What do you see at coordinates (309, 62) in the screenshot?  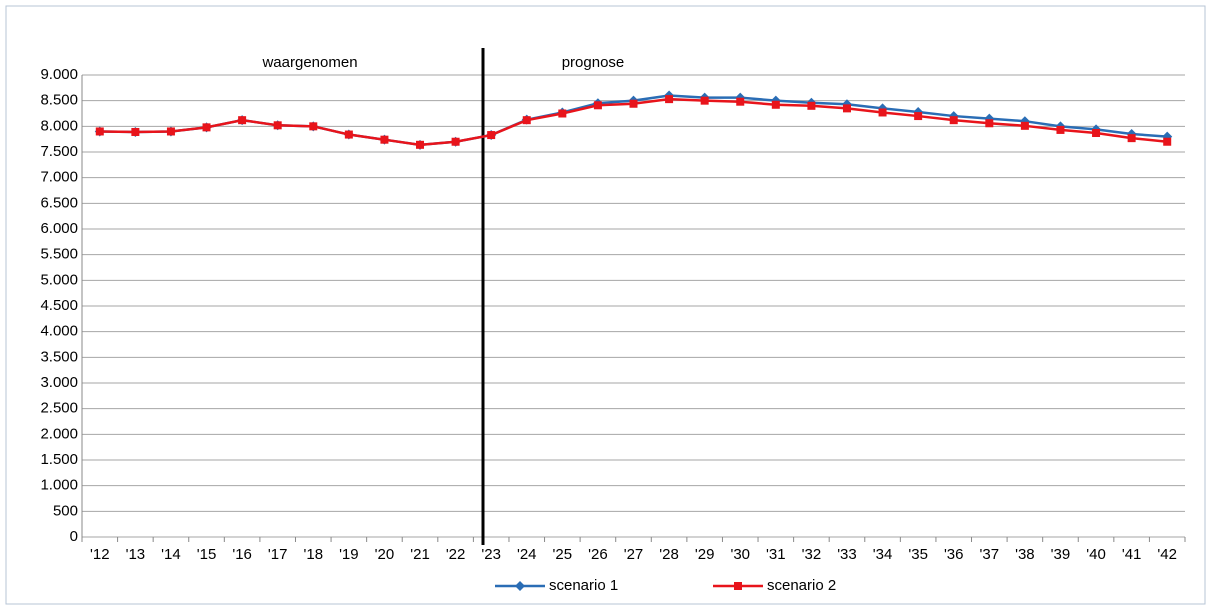 I see `annotation: waargenomen` at bounding box center [309, 62].